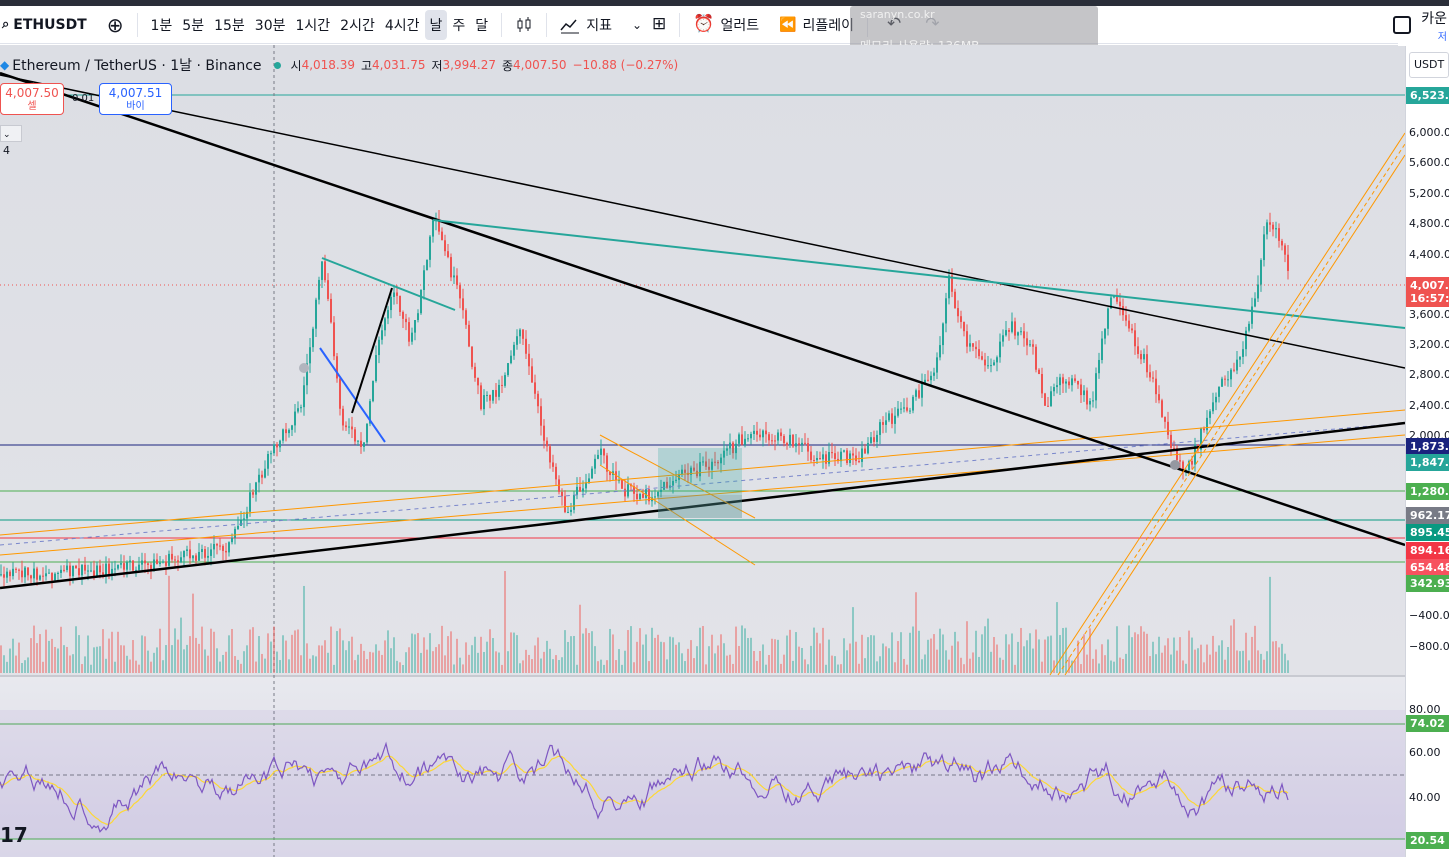 This screenshot has width=1449, height=857. I want to click on interval-2h: 2시간, so click(357, 25).